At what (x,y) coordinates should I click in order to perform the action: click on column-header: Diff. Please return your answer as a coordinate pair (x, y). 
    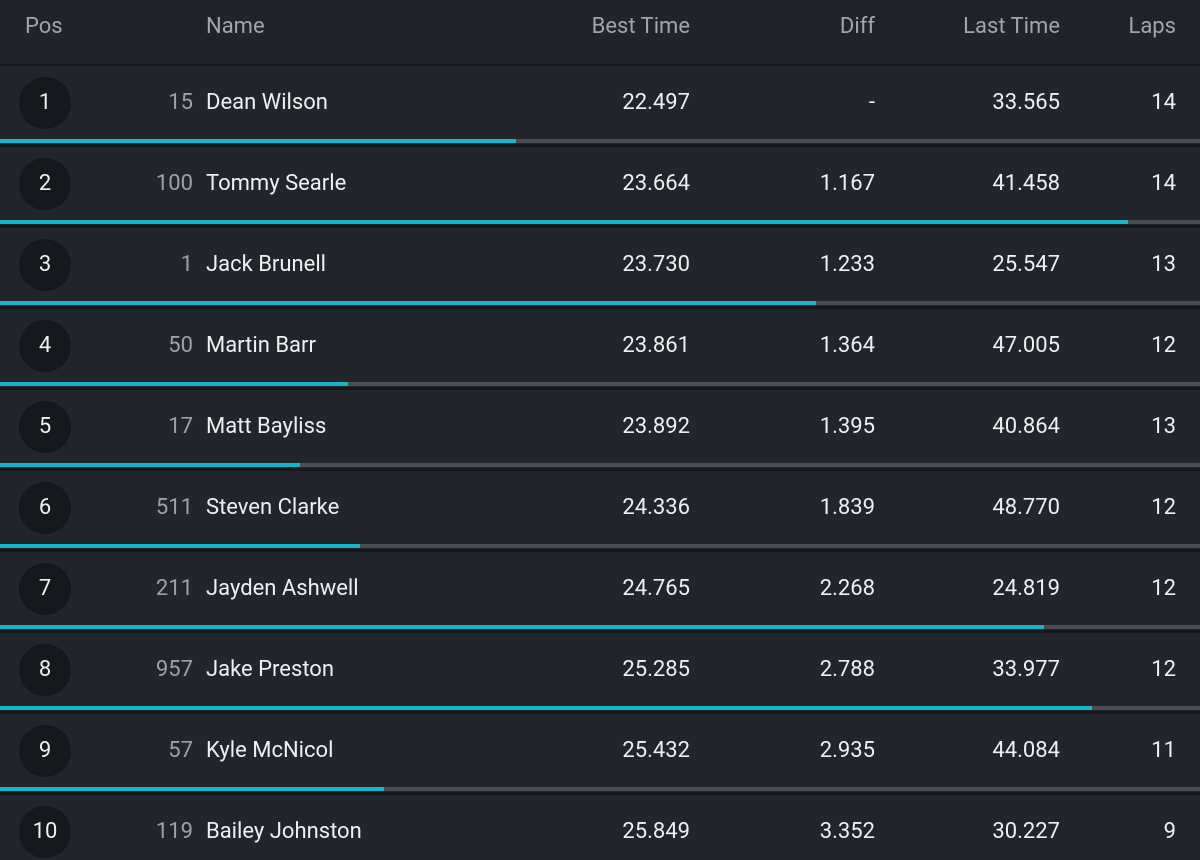
    Looking at the image, I should click on (857, 26).